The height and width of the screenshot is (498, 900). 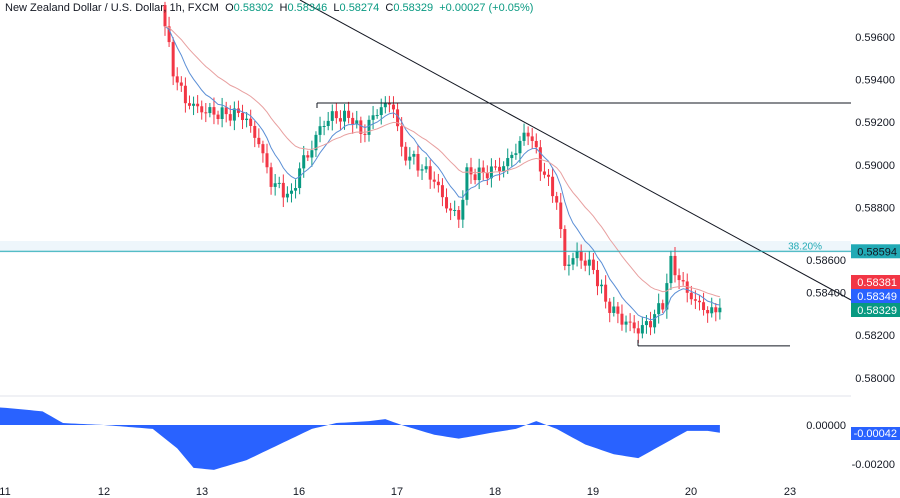 I want to click on price-badge-fib, so click(x=875, y=251).